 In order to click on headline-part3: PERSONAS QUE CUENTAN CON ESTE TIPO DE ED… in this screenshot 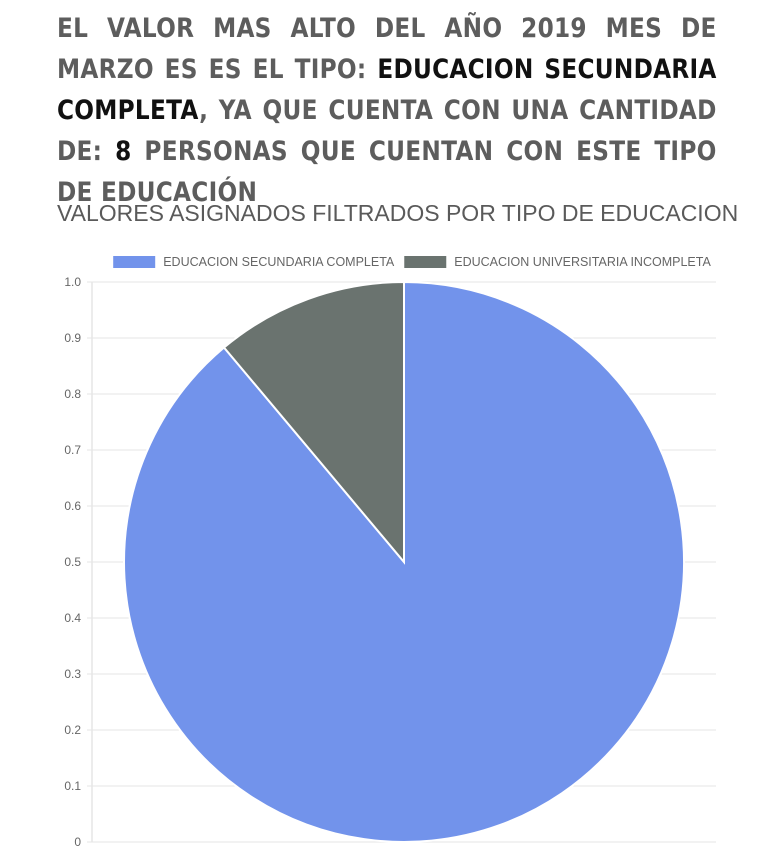, I will do `click(387, 172)`.